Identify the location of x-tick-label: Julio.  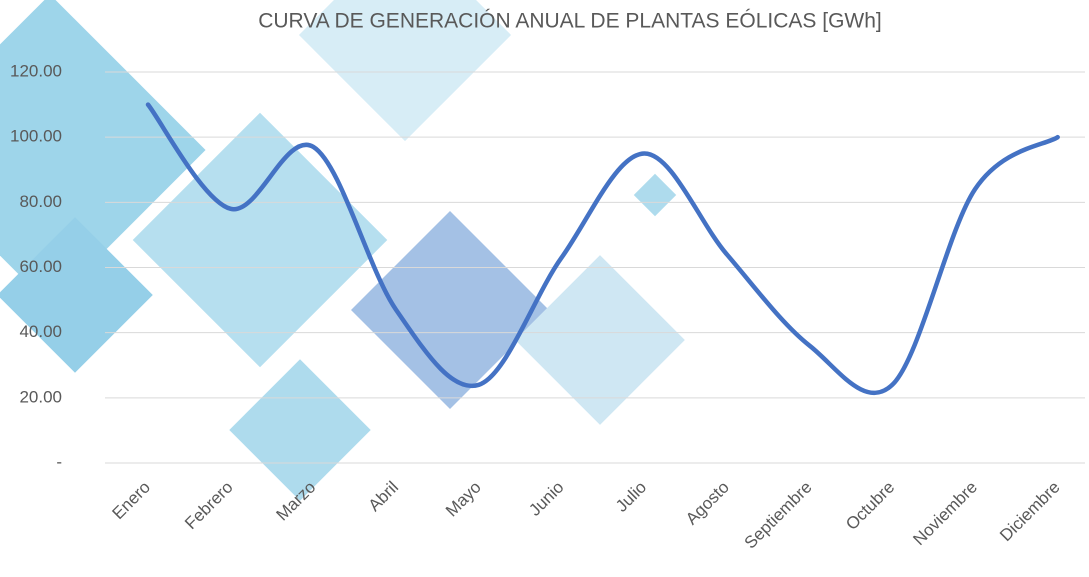
(631, 497).